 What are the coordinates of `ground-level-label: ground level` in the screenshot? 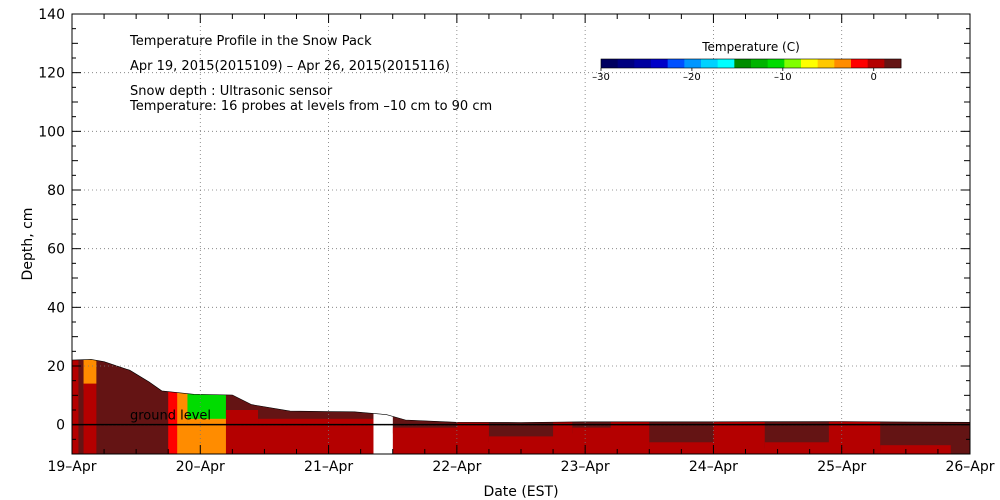 It's located at (170, 416).